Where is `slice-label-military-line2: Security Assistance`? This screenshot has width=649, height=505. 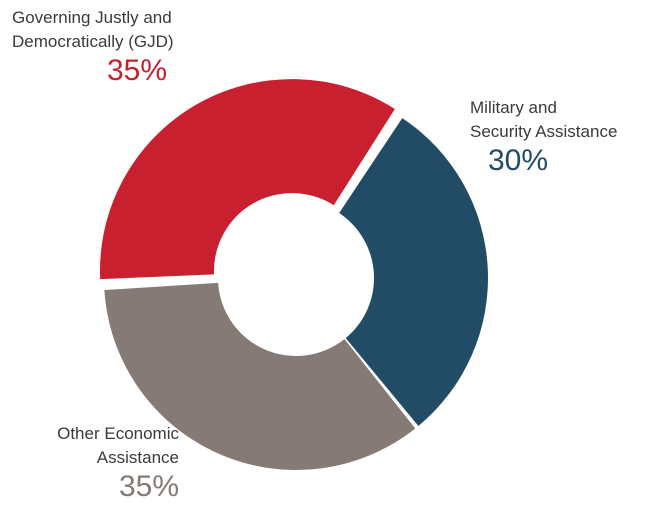 slice-label-military-line2: Security Assistance is located at coordinates (544, 131).